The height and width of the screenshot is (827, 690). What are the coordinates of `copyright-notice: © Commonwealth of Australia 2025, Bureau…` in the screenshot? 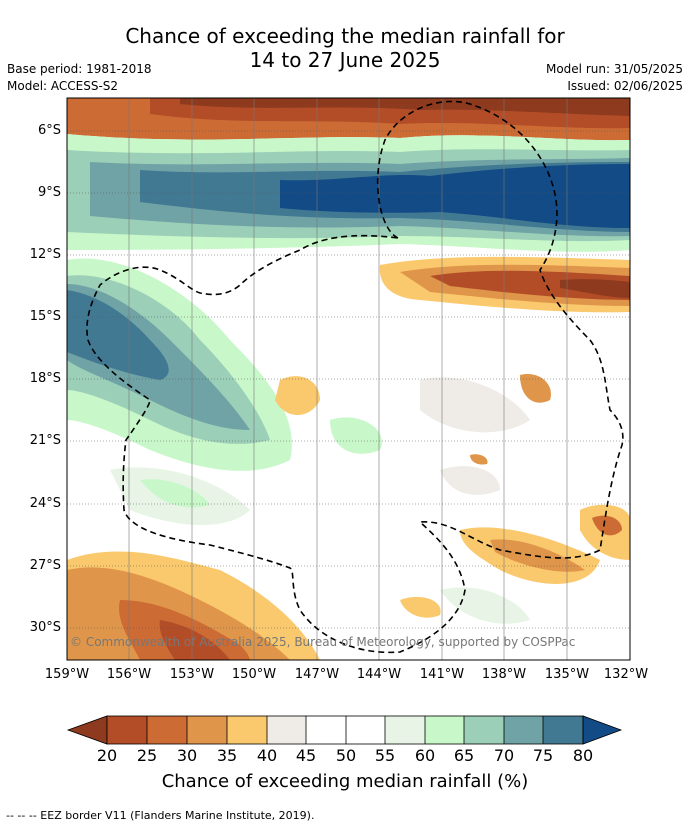 It's located at (323, 642).